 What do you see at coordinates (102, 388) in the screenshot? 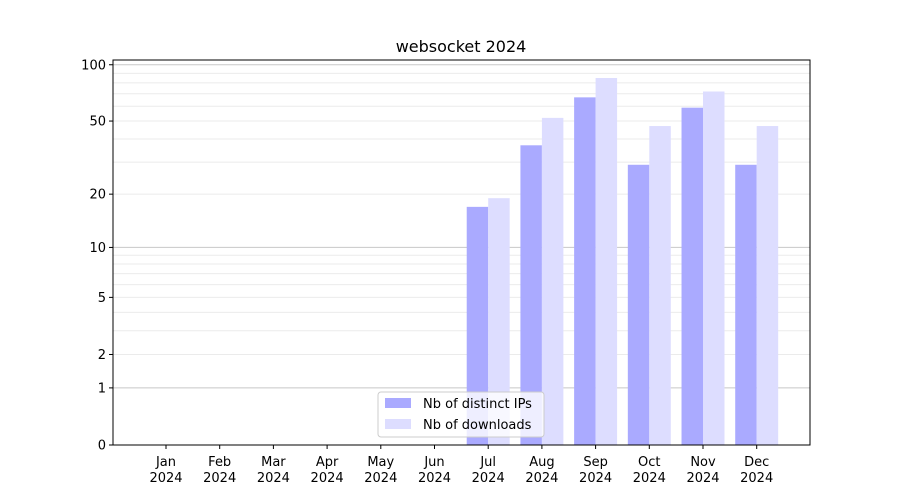
I see `y-tick-label: 1` at bounding box center [102, 388].